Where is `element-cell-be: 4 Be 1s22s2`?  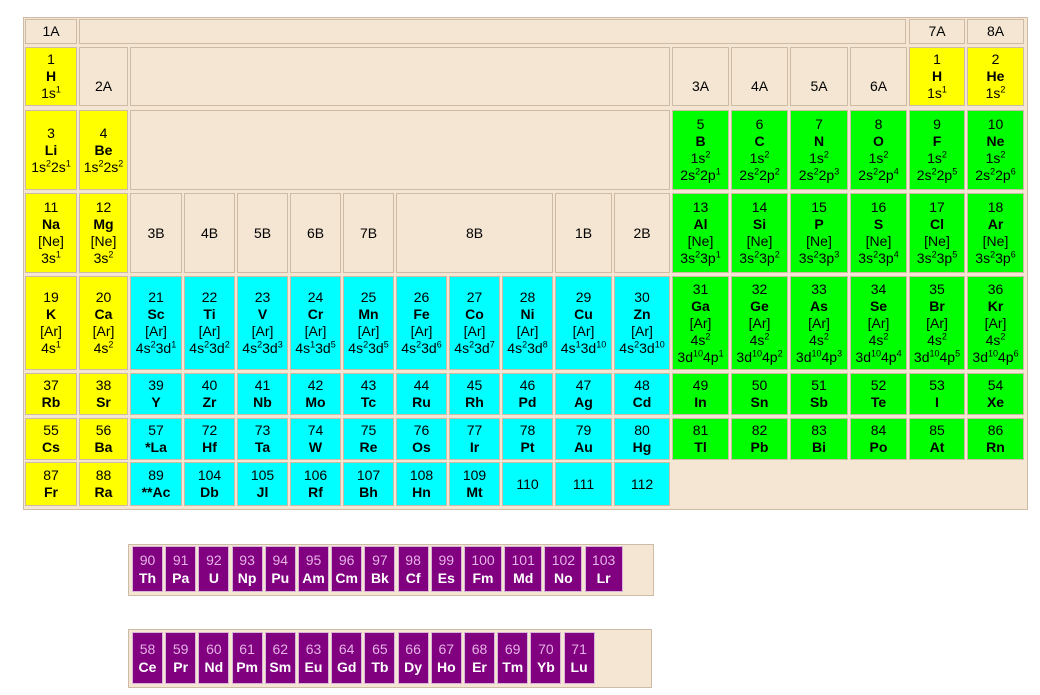
element-cell-be: 4 Be 1s22s2 is located at coordinates (103, 150).